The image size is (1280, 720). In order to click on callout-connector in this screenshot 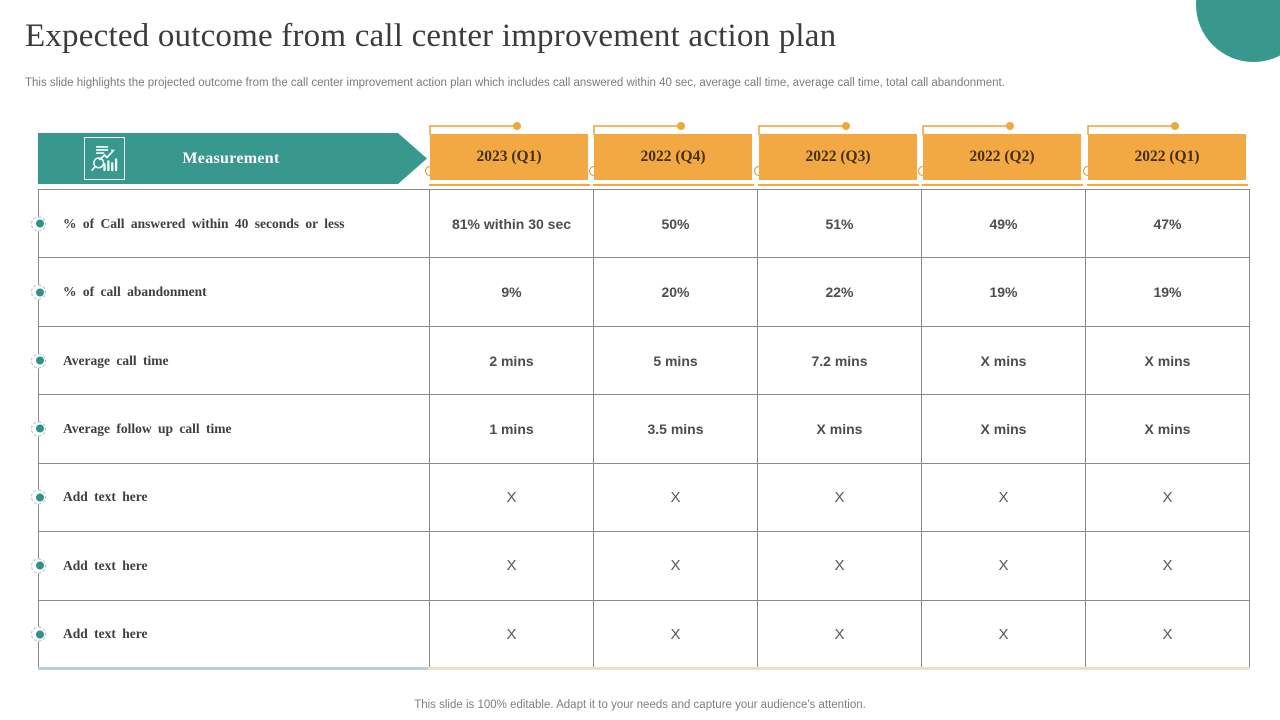, I will do `click(472, 149)`.